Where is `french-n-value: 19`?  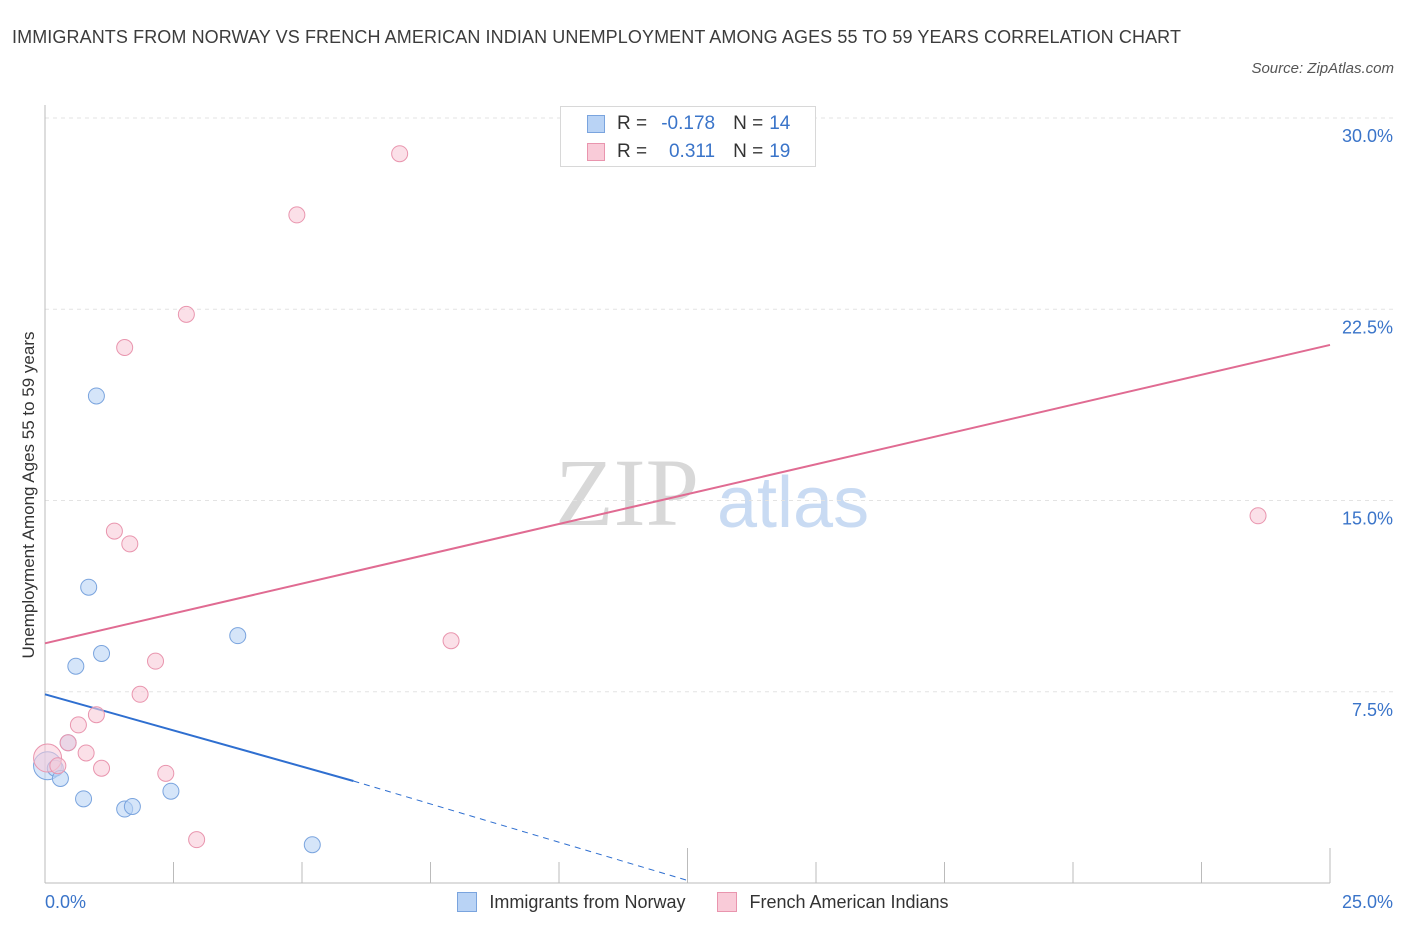 french-n-value: 19 is located at coordinates (780, 151).